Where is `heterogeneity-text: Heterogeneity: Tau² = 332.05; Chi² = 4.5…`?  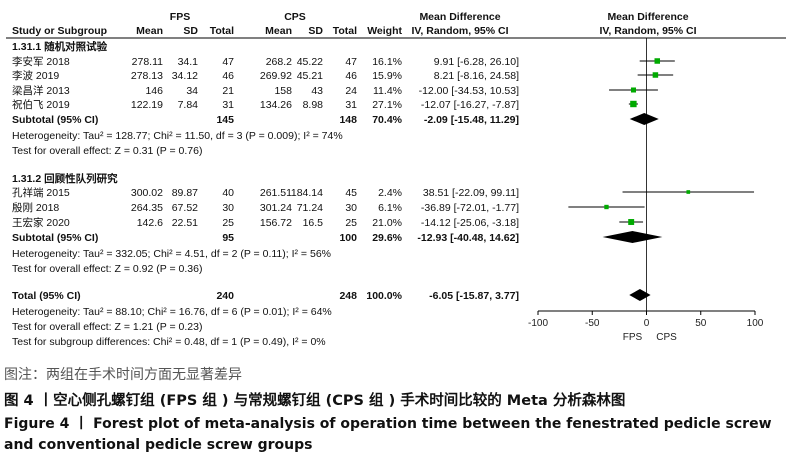 heterogeneity-text: Heterogeneity: Tau² = 332.05; Chi² = 4.5… is located at coordinates (171, 254).